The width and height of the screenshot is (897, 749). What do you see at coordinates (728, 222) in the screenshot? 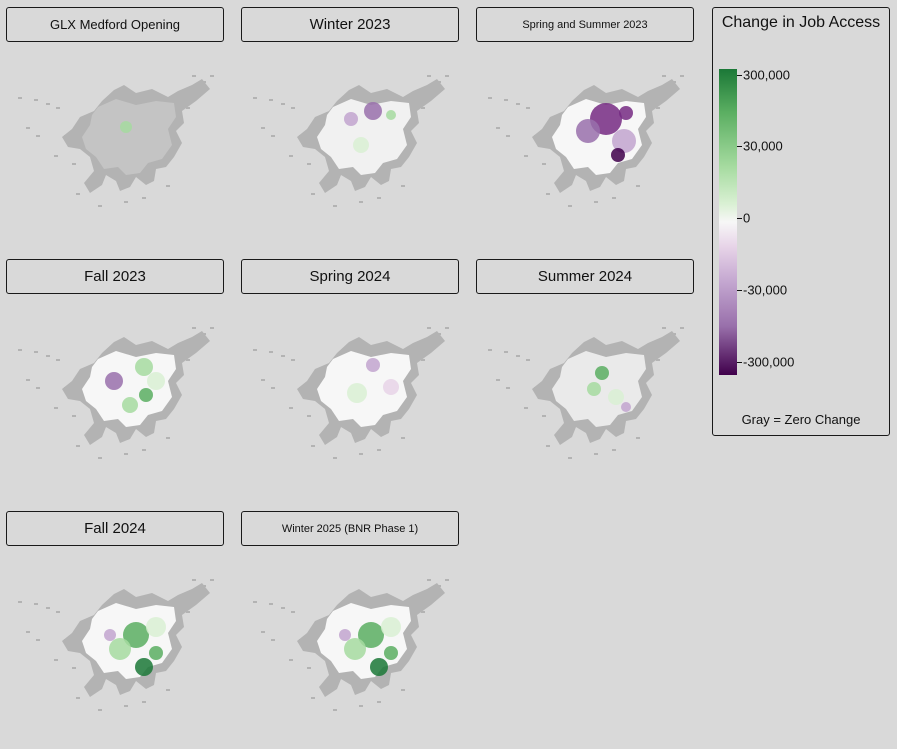
I see `legend-colorbar` at bounding box center [728, 222].